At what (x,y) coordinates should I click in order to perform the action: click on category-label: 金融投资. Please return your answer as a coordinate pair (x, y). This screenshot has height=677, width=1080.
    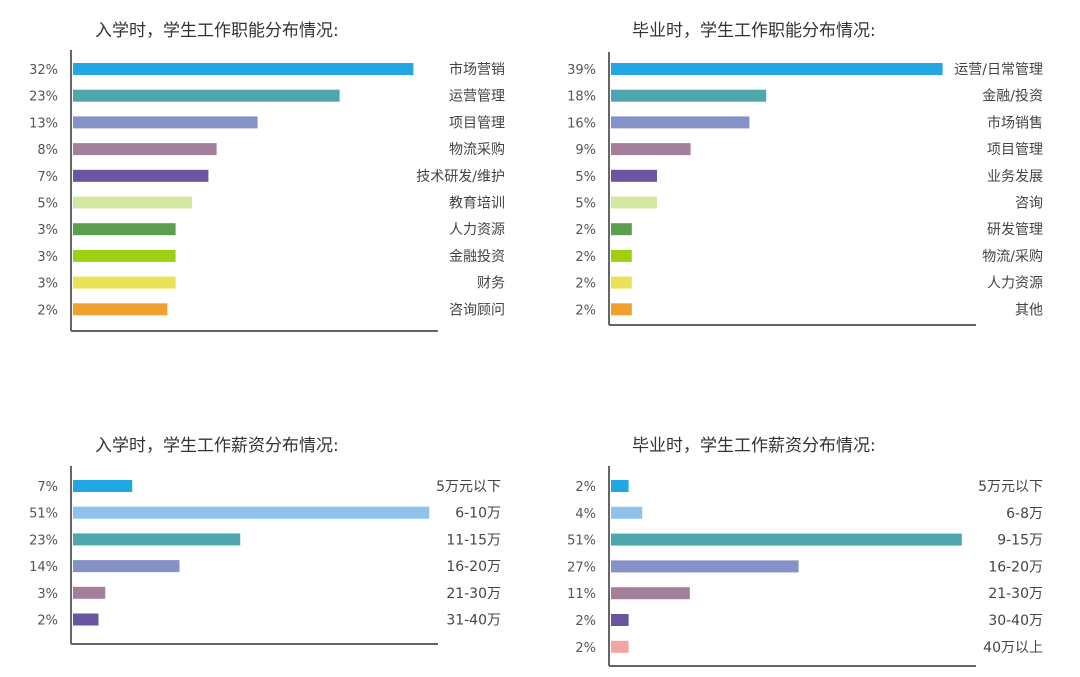
    Looking at the image, I should click on (477, 257).